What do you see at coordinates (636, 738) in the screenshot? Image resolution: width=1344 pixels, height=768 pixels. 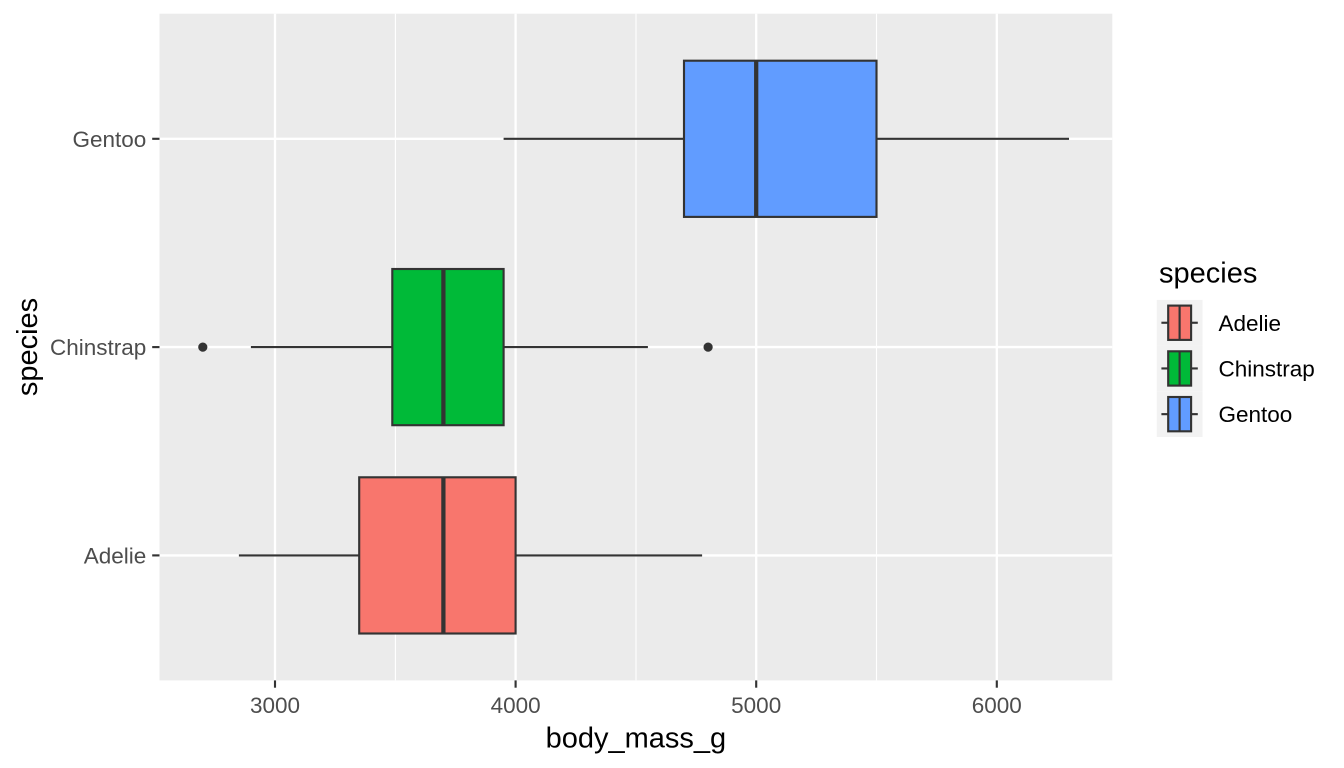 I see `svg-text: body_mass_g` at bounding box center [636, 738].